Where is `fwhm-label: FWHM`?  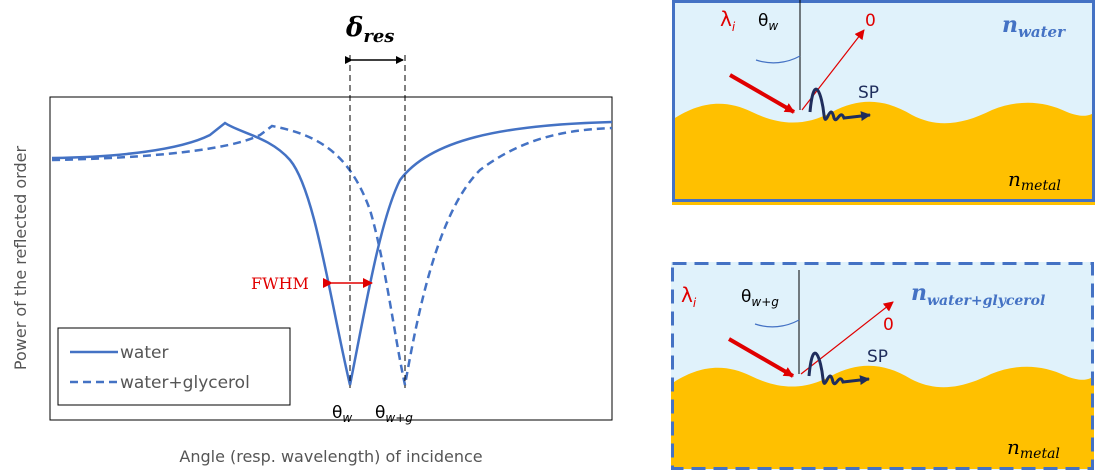 fwhm-label: FWHM is located at coordinates (280, 283).